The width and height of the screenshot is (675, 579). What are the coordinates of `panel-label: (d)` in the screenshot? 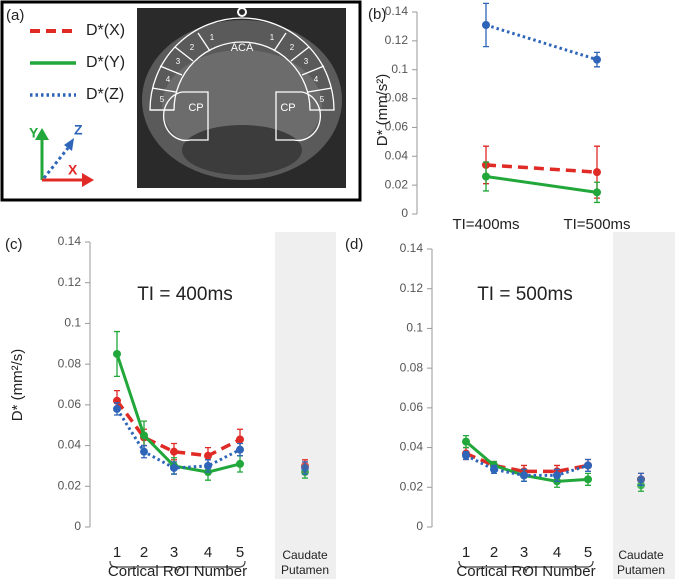 It's located at (354, 244).